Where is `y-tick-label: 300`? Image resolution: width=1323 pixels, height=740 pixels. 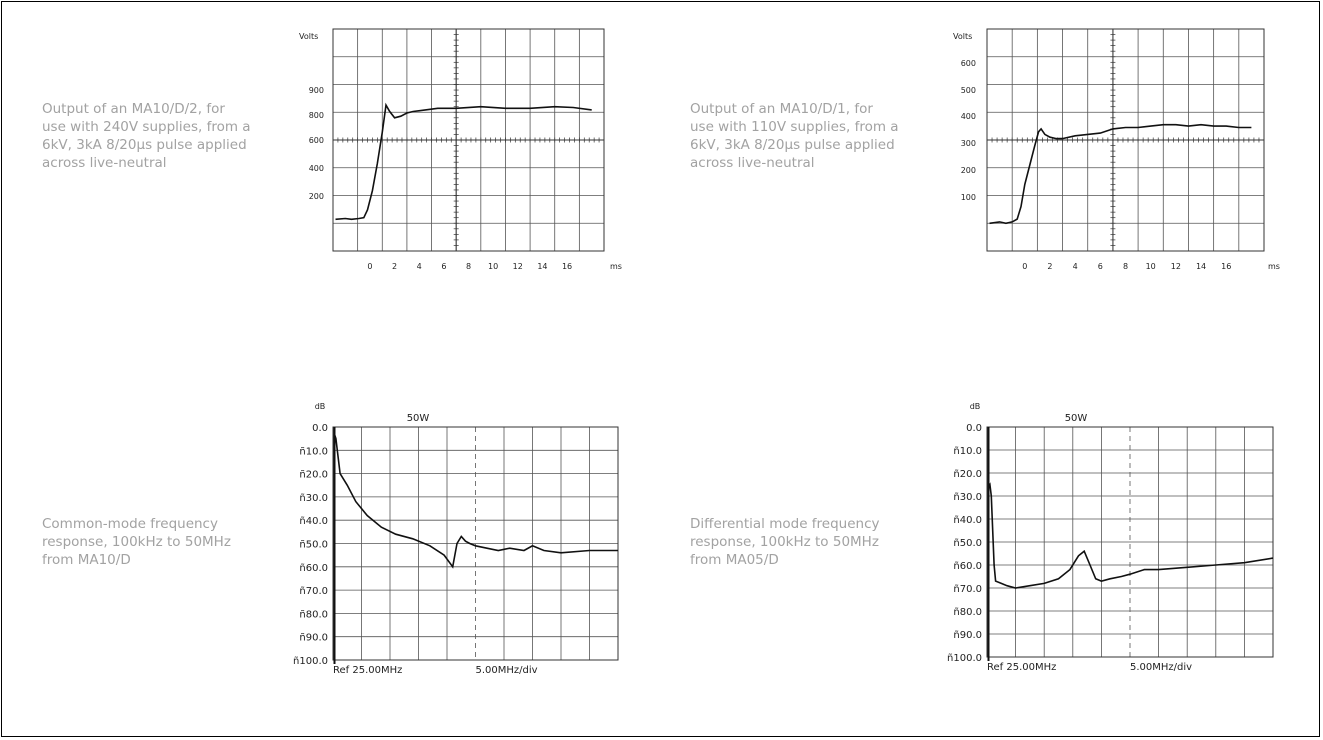 y-tick-label: 300 is located at coordinates (968, 143).